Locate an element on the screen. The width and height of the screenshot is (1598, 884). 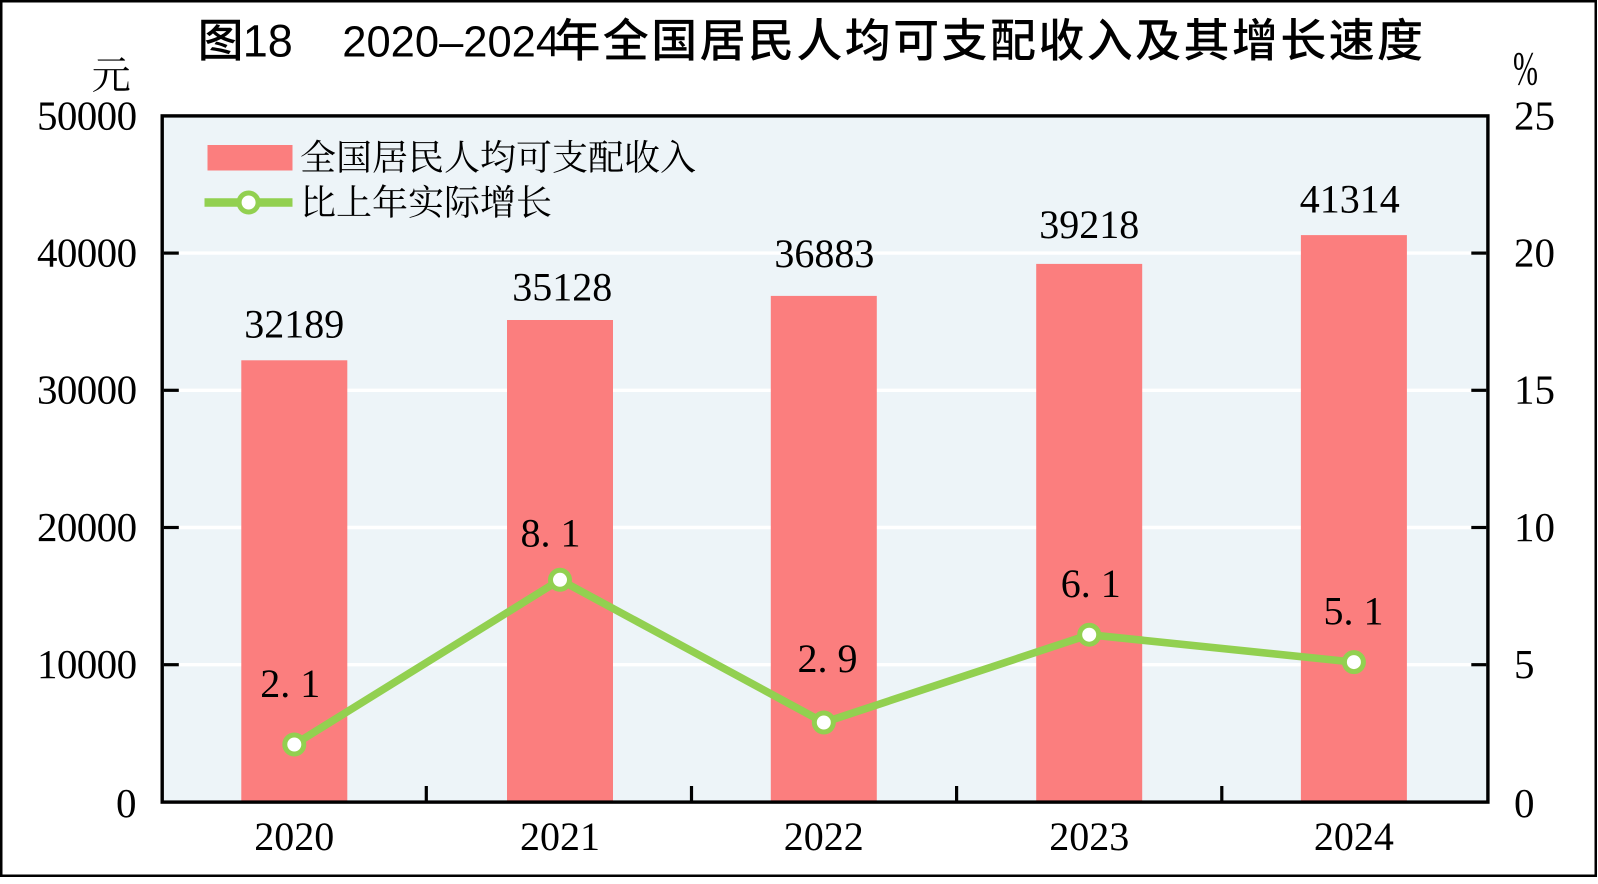
svg-text: 2022 is located at coordinates (824, 836).